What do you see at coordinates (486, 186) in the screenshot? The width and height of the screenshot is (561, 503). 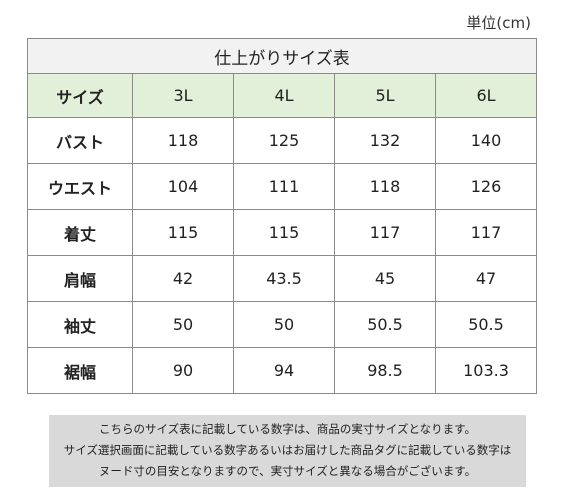 I see `table-cell: 126` at bounding box center [486, 186].